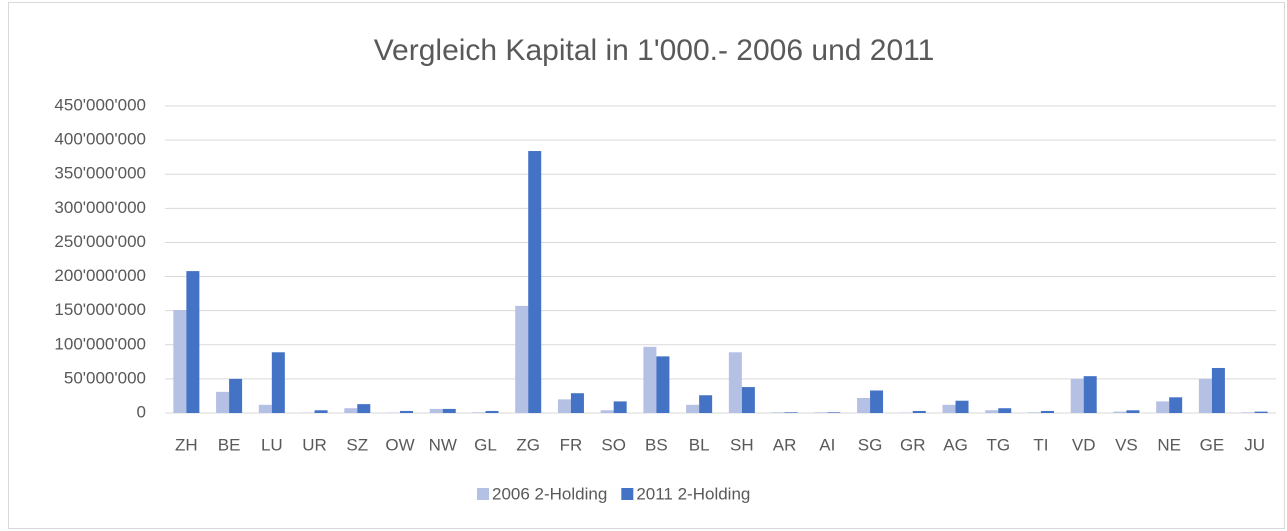 Image resolution: width=1287 pixels, height=531 pixels. Describe the element at coordinates (357, 444) in the screenshot. I see `x-tick-label: SZ` at that location.